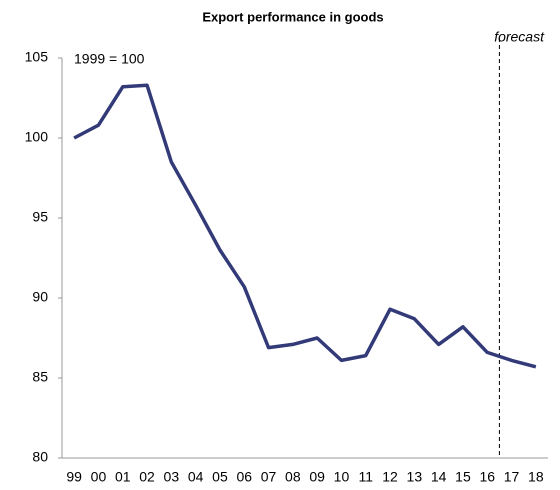 The height and width of the screenshot is (490, 560). What do you see at coordinates (196, 477) in the screenshot?
I see `x-tick-label: 04` at bounding box center [196, 477].